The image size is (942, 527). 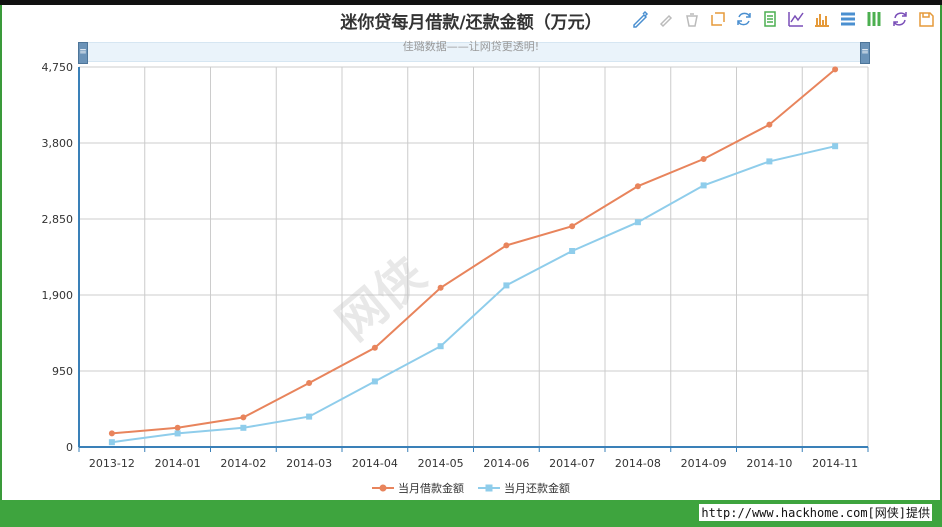 I want to click on x-tick-label: 2014-05, so click(x=441, y=463).